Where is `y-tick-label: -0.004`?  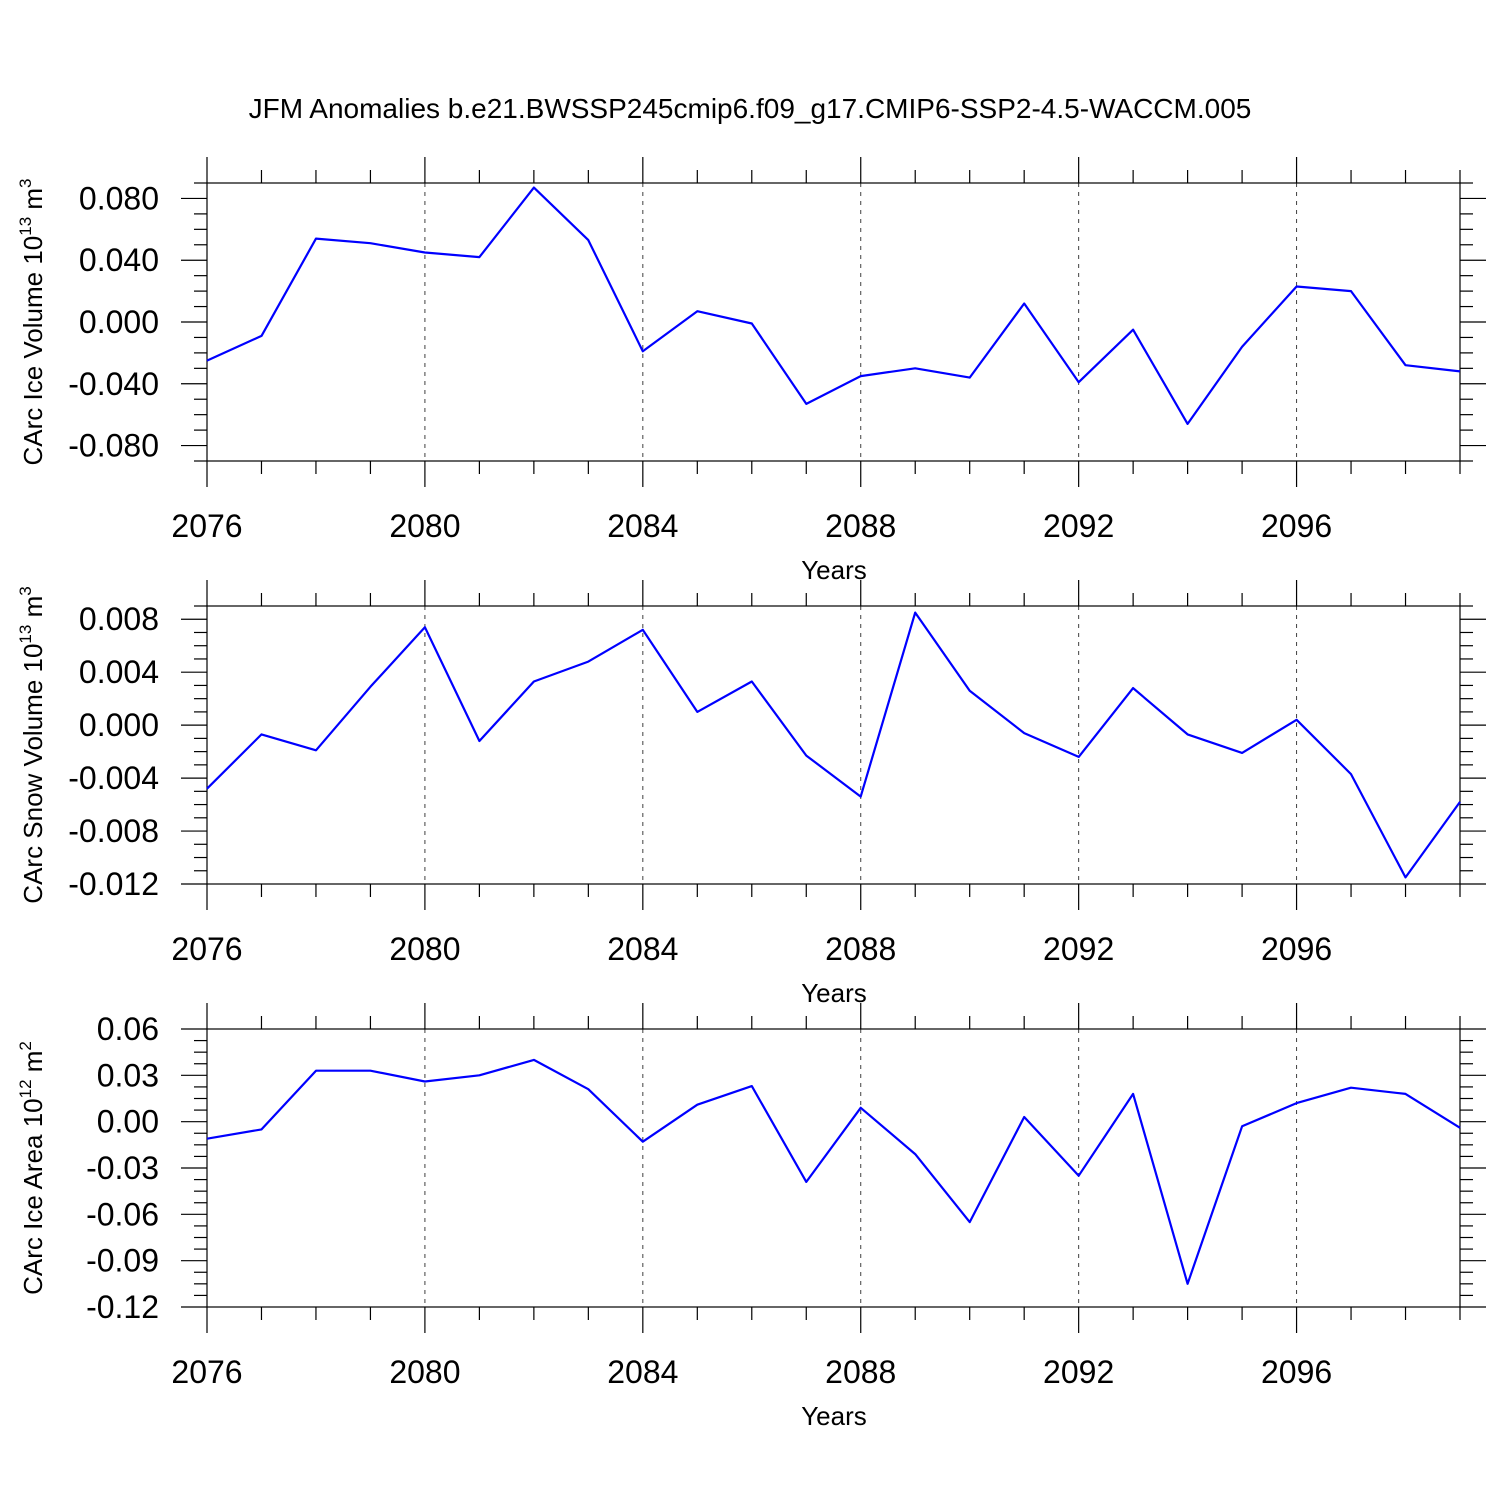 y-tick-label: -0.004 is located at coordinates (113, 778).